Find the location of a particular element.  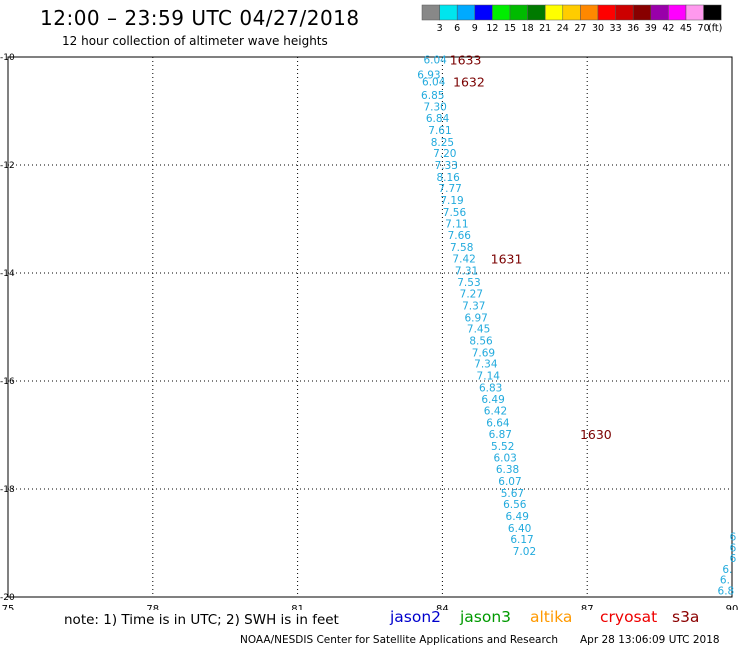

wave-height-value: 8.16 is located at coordinates (448, 178).